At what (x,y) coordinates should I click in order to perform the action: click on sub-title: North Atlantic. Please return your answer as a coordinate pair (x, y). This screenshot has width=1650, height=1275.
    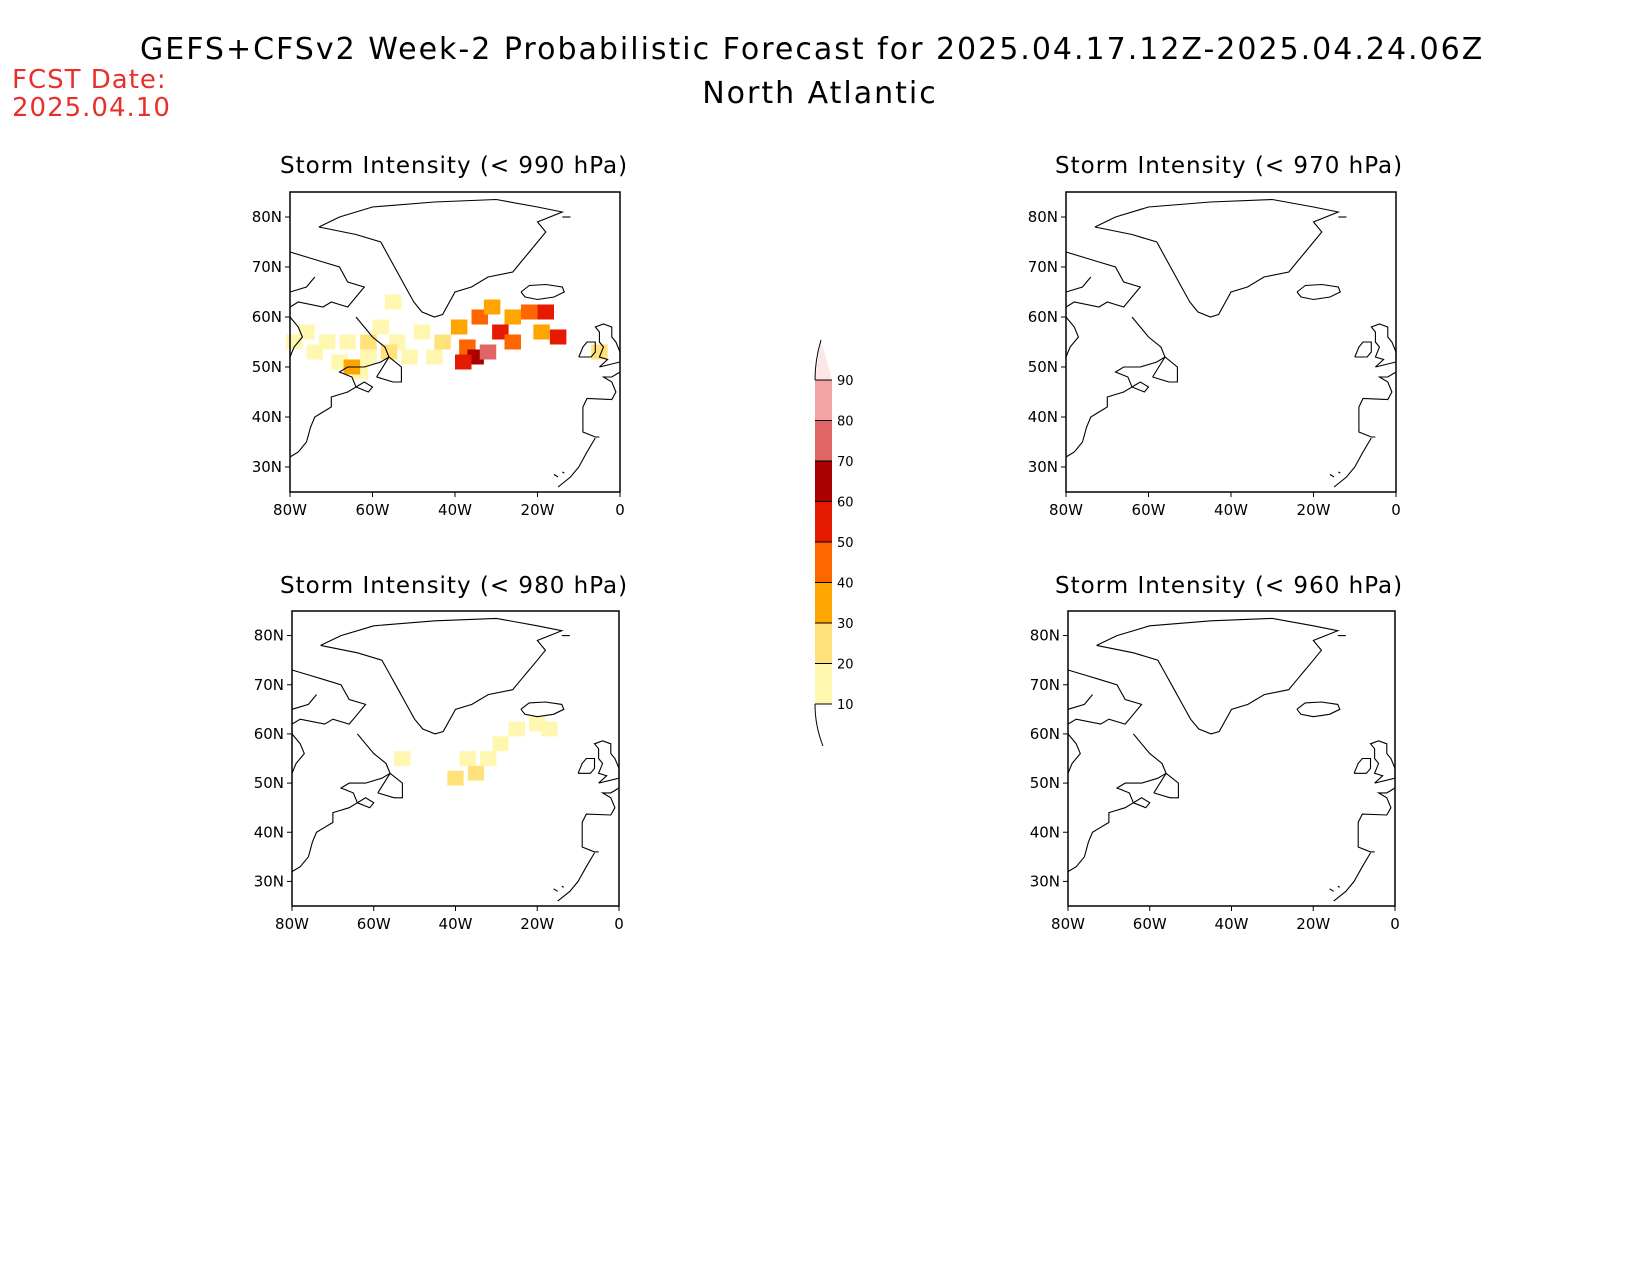
    Looking at the image, I should click on (820, 93).